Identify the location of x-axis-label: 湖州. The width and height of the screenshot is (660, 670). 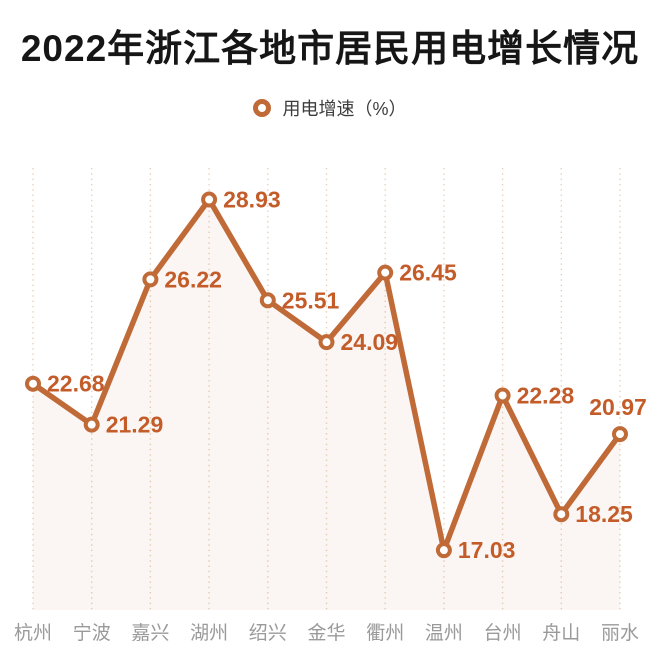
(209, 633).